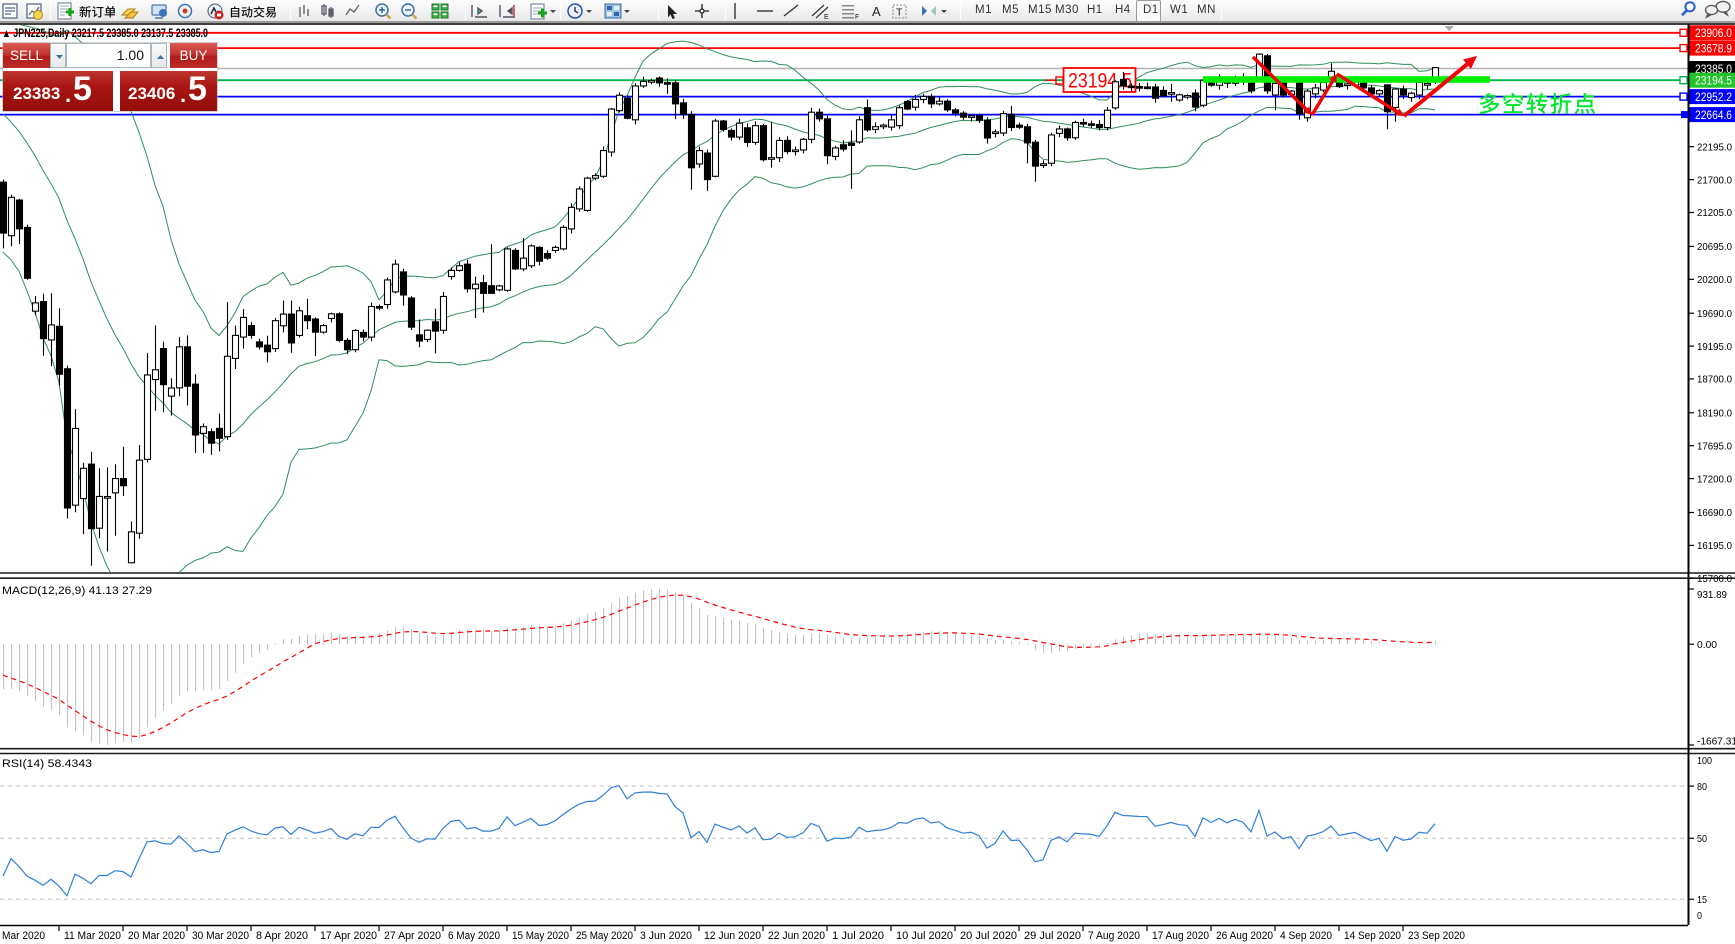  I want to click on svg-text: 23 Sep 2020, so click(1436, 936).